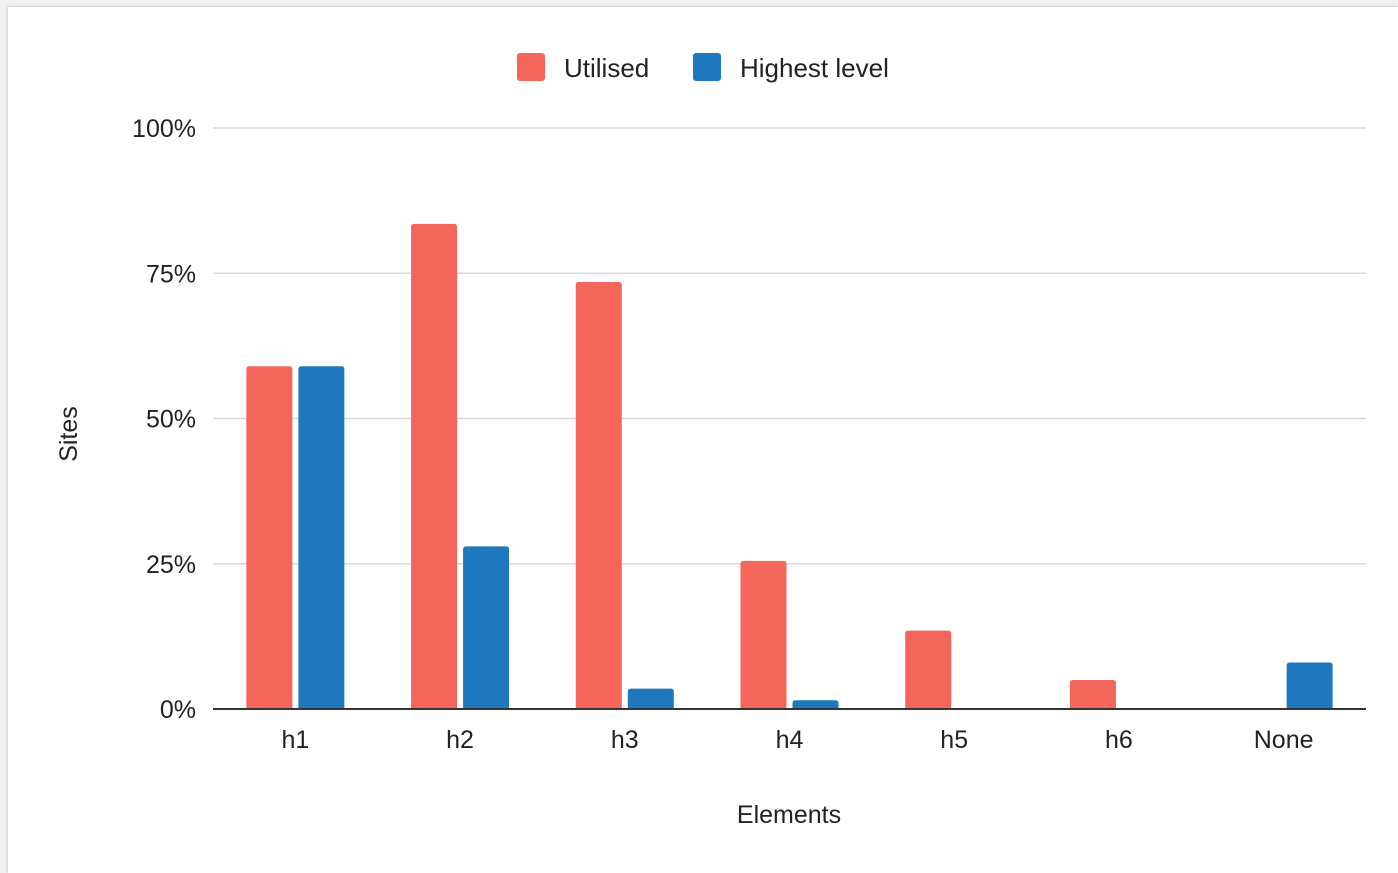 The image size is (1398, 873). What do you see at coordinates (815, 704) in the screenshot?
I see `bar-highest-level-h4` at bounding box center [815, 704].